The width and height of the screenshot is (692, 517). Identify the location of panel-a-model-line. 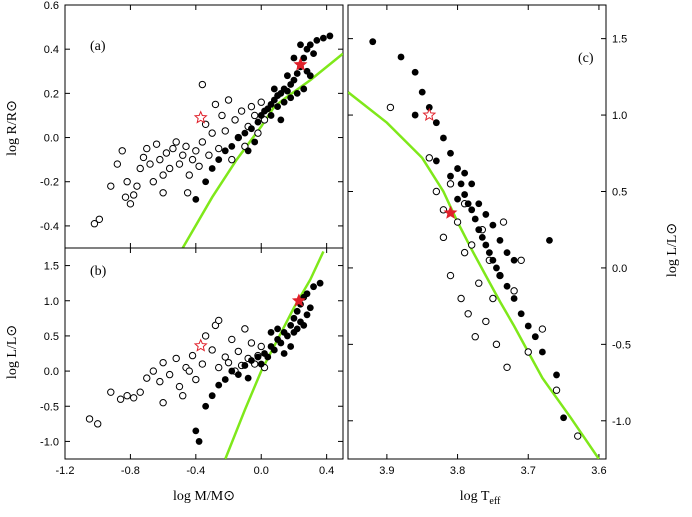
(262, 150).